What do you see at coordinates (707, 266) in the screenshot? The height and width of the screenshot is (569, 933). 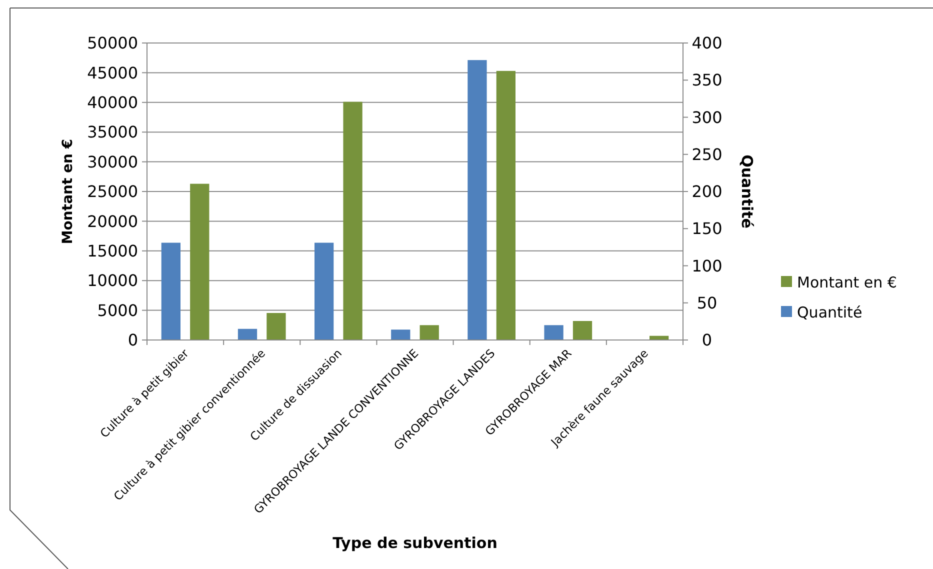 I see `y2-tick-label: 100` at bounding box center [707, 266].